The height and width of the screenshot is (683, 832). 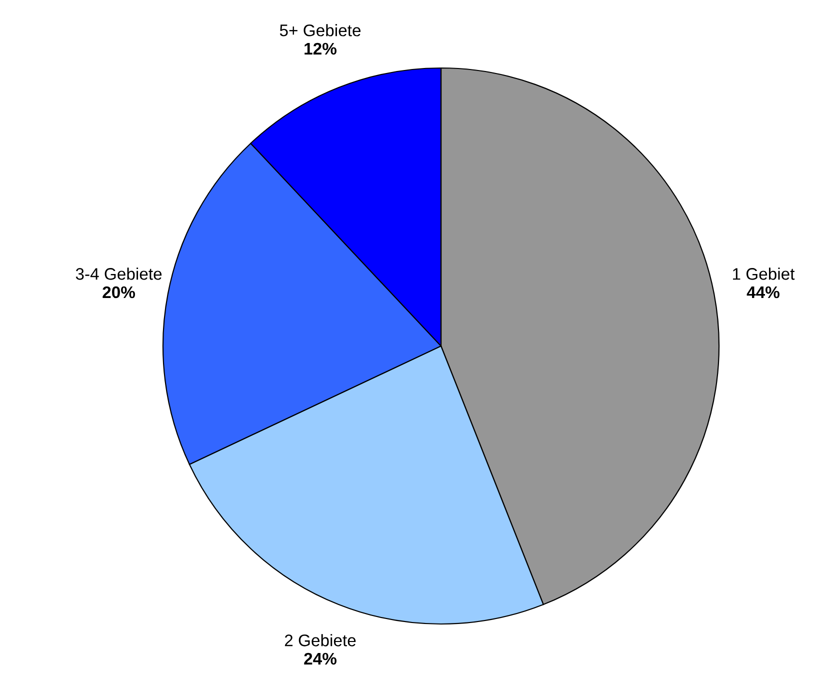 What do you see at coordinates (320, 48) in the screenshot?
I see `data-label: 12%` at bounding box center [320, 48].